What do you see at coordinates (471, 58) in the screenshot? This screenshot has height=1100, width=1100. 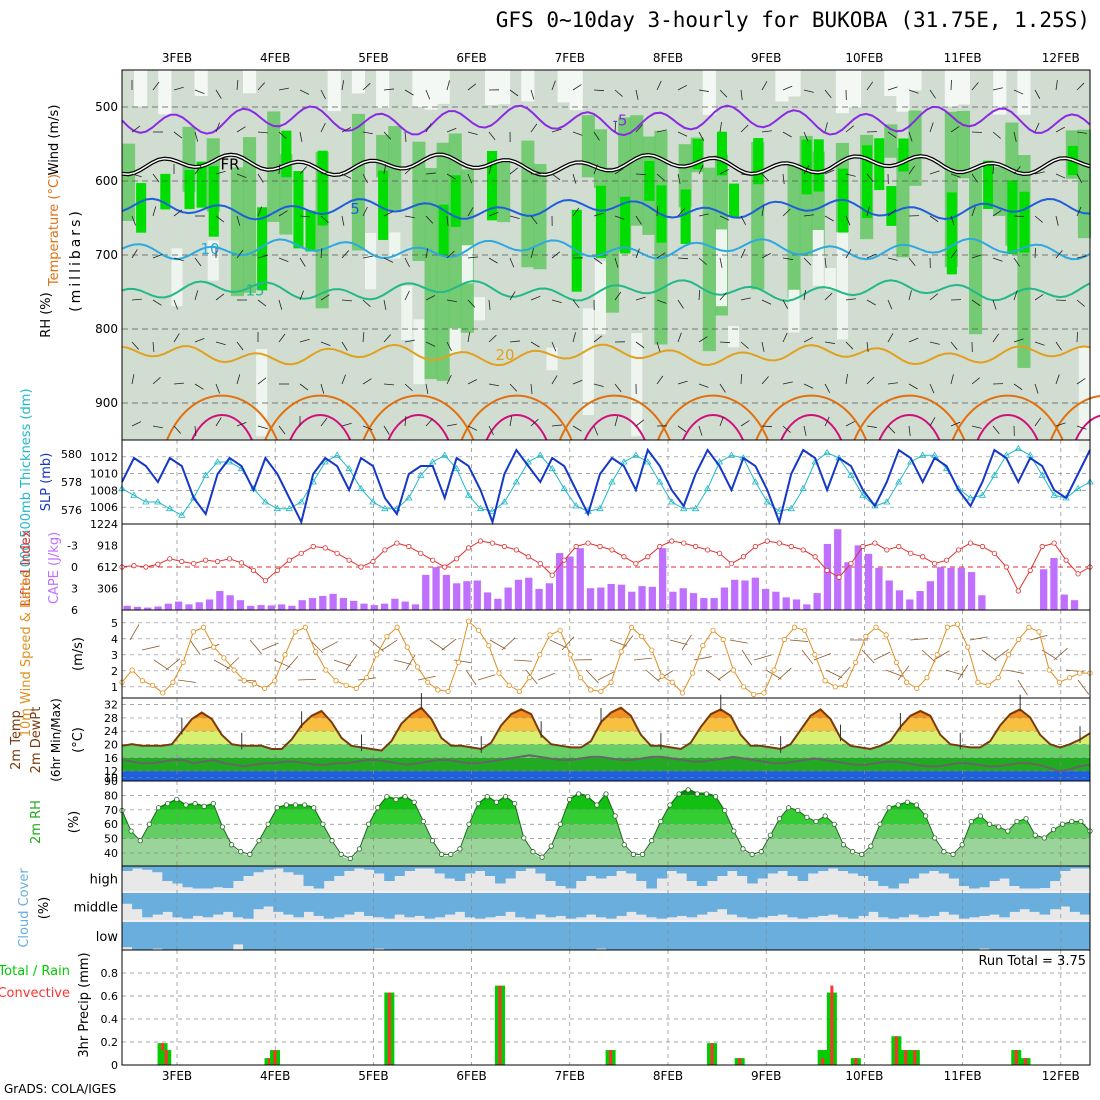 I see `date-label-top: 6FEB` at bounding box center [471, 58].